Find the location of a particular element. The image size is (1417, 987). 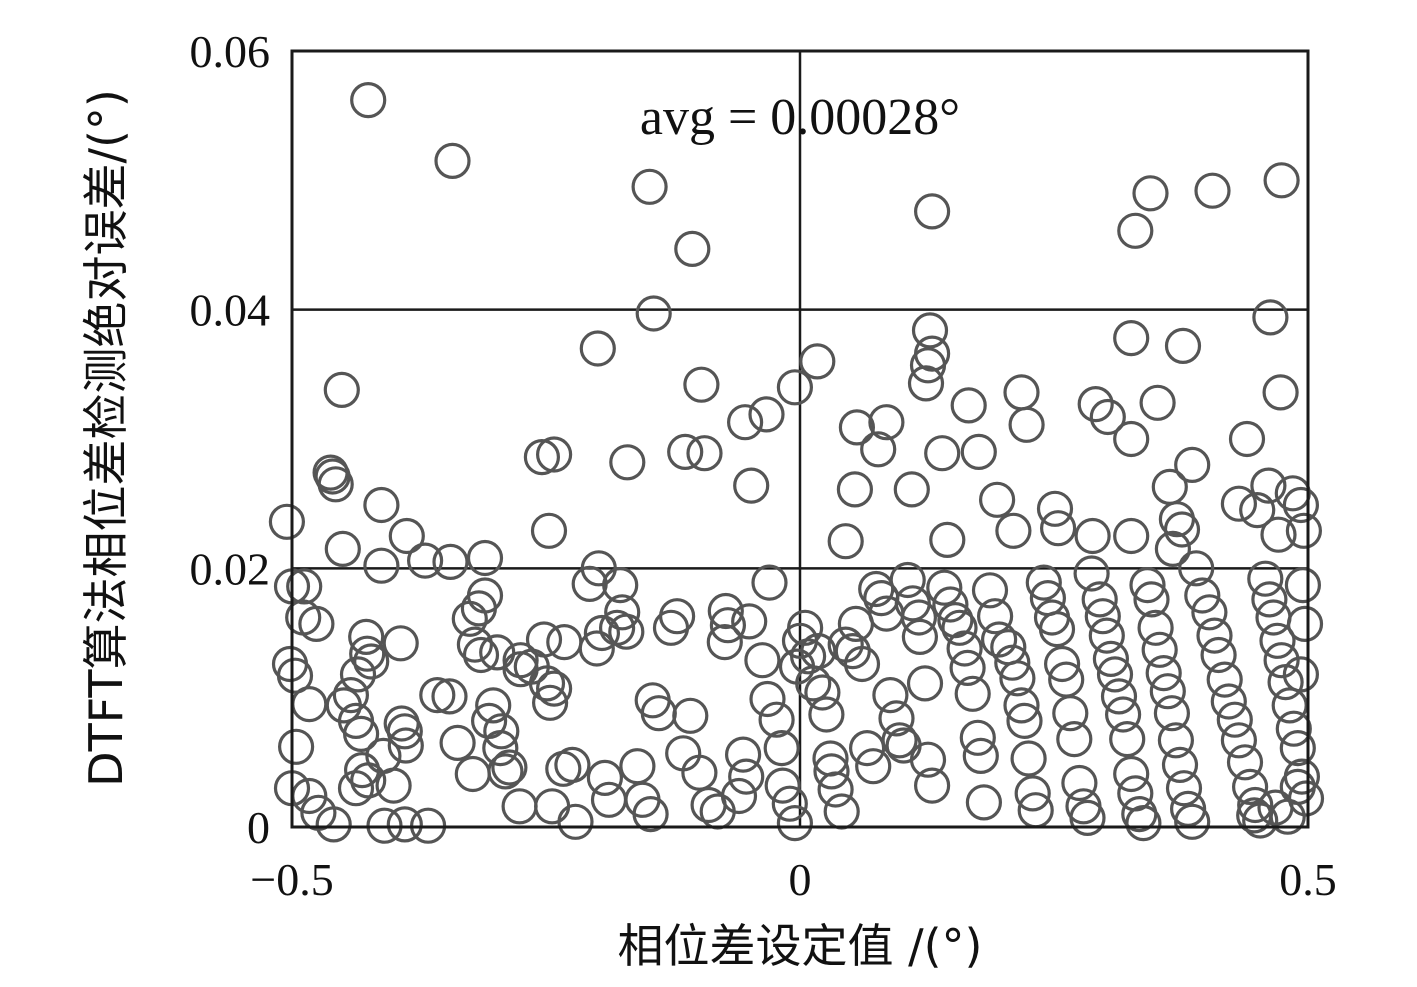

x-tick-label: 0.5 is located at coordinates (1308, 879).